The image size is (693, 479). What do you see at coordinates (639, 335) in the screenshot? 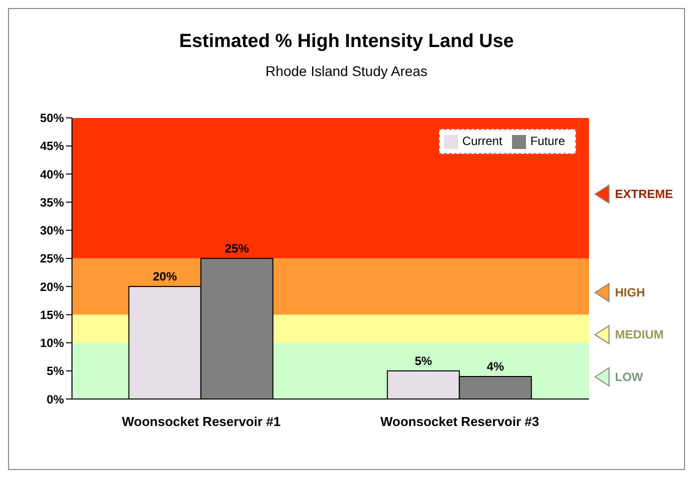
I see `band-label: MEDIUM` at bounding box center [639, 335].